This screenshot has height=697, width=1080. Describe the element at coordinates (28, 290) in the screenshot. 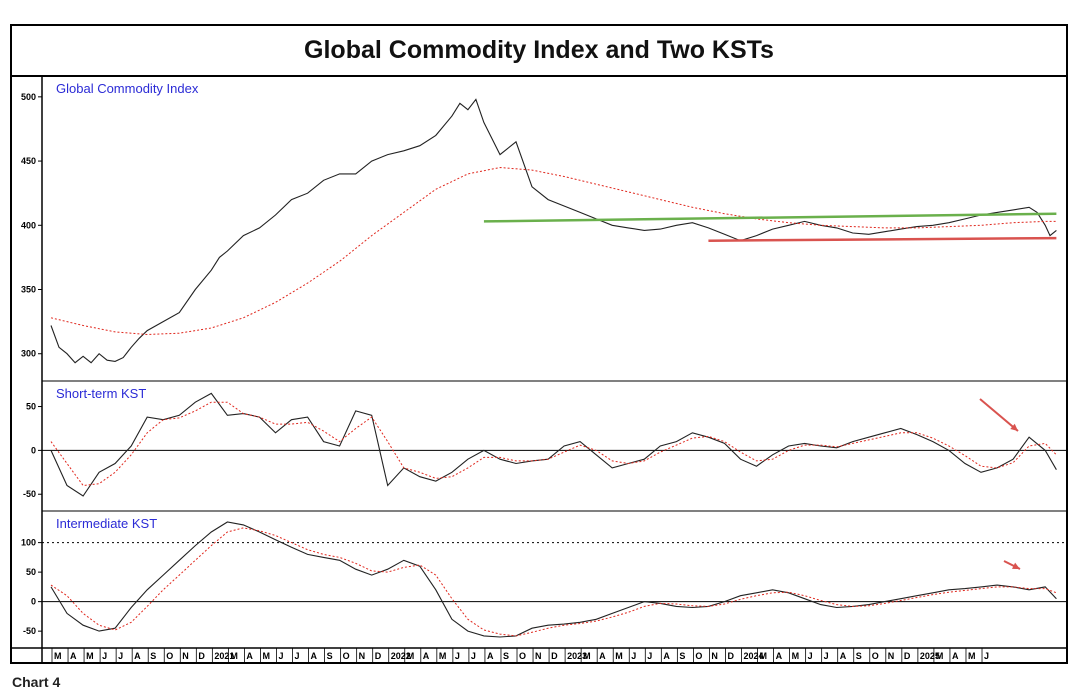

I see `y-tick-label: 350` at that location.